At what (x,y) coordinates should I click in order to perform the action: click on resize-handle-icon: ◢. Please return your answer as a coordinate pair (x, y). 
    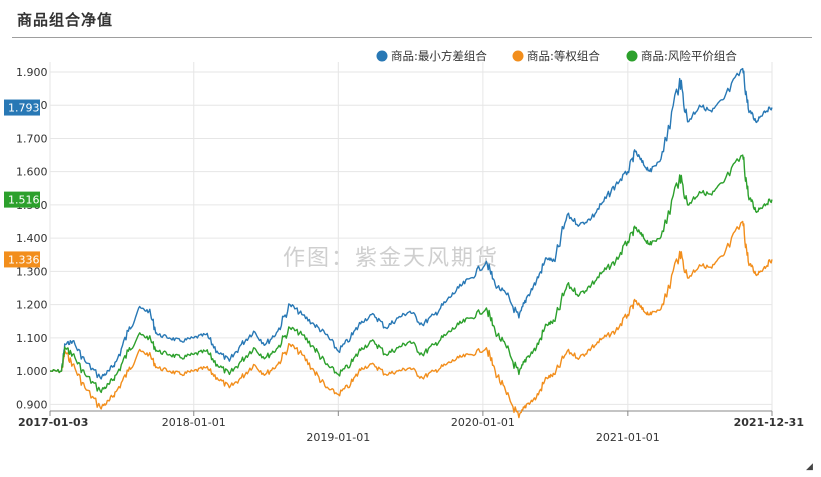
    Looking at the image, I should click on (809, 467).